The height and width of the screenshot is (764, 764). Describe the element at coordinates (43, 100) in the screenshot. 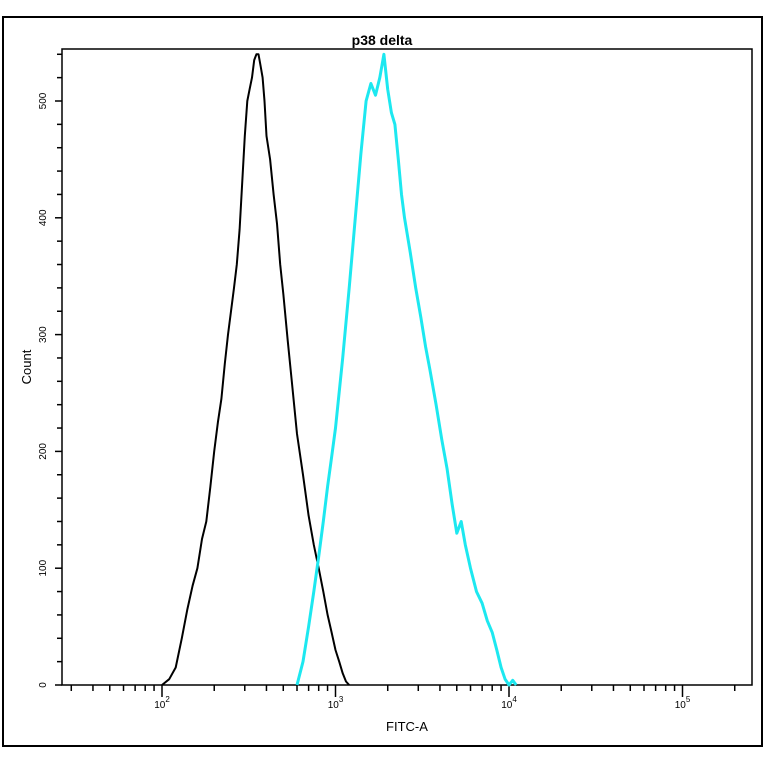

I see `y-tick-label: 500` at that location.